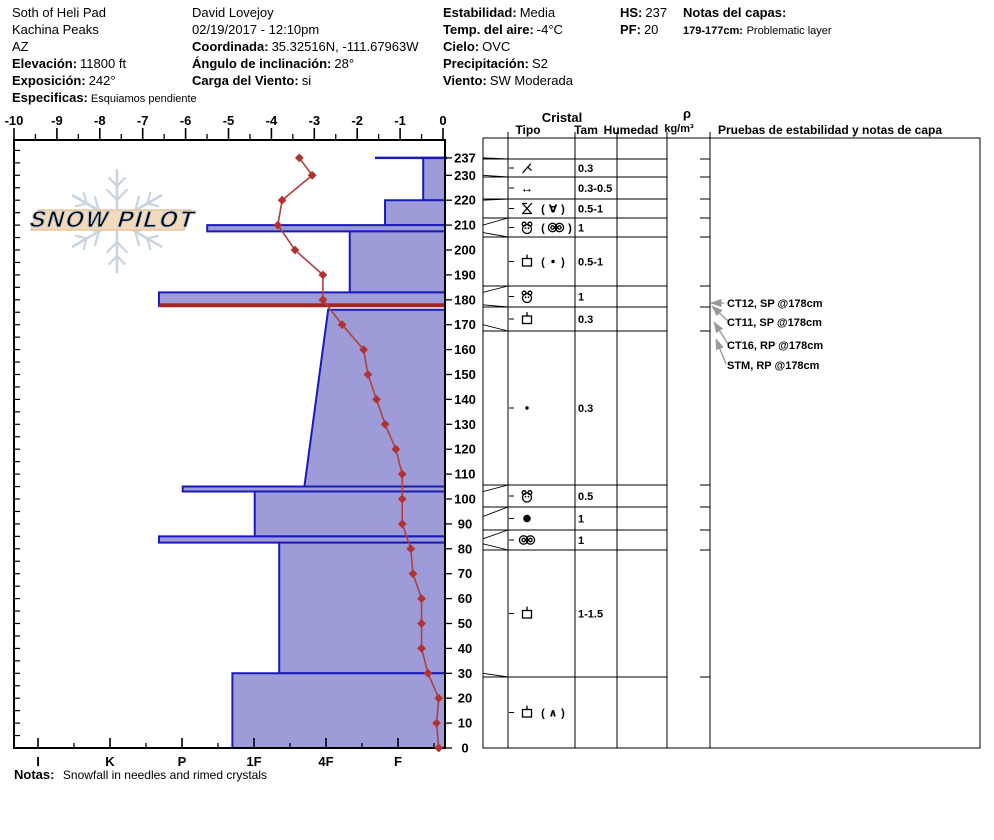 The height and width of the screenshot is (840, 994). I want to click on crystal-size: 0.3-0.5, so click(595, 189).